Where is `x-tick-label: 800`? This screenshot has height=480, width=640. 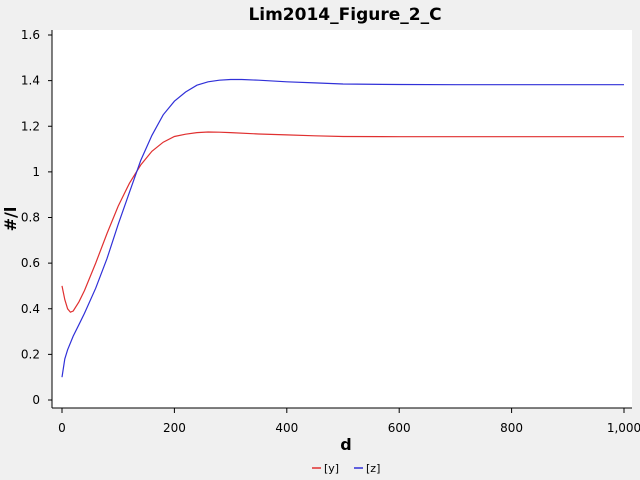
x-tick-label: 800 is located at coordinates (511, 428).